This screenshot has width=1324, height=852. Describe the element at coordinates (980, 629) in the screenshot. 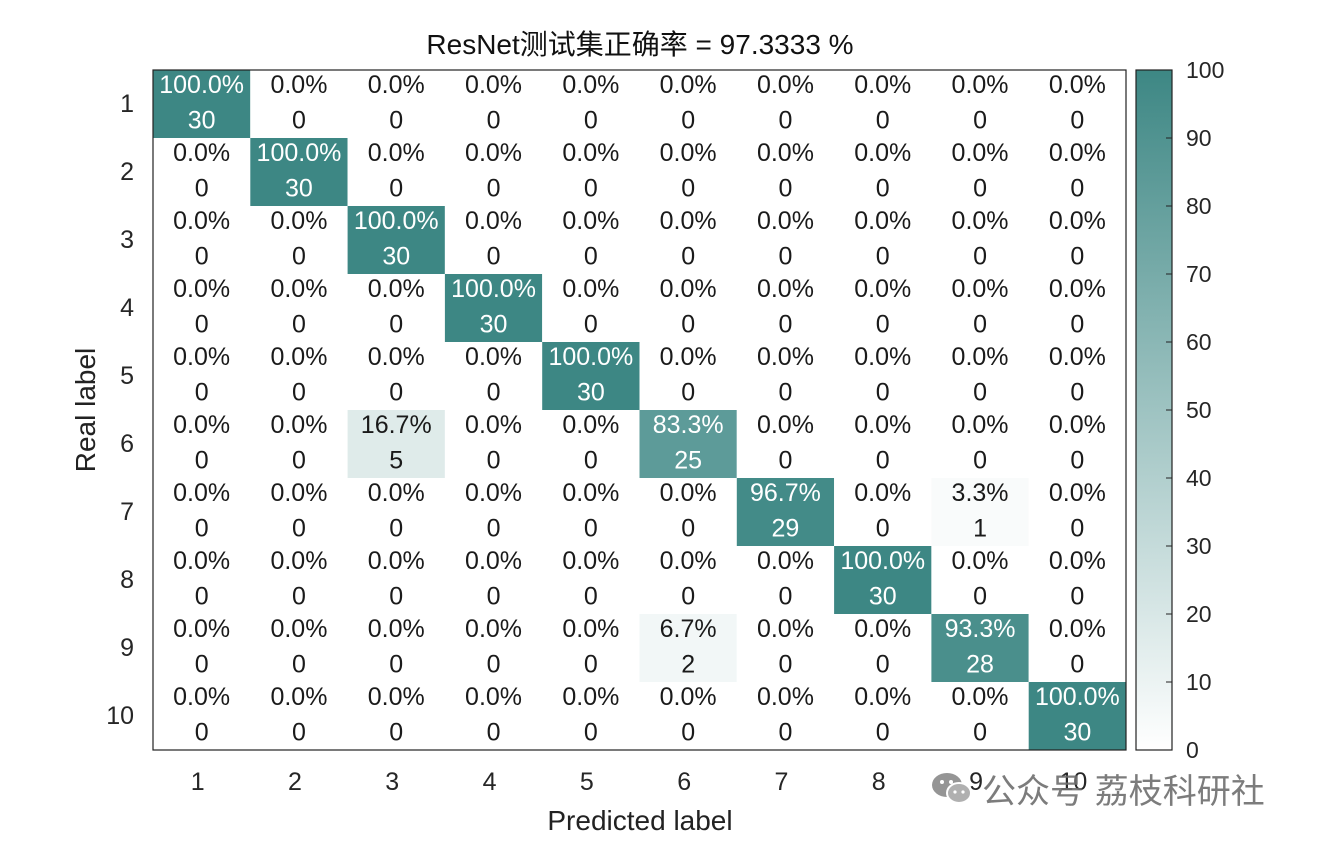

I see `cell-percent: 93.3%` at that location.